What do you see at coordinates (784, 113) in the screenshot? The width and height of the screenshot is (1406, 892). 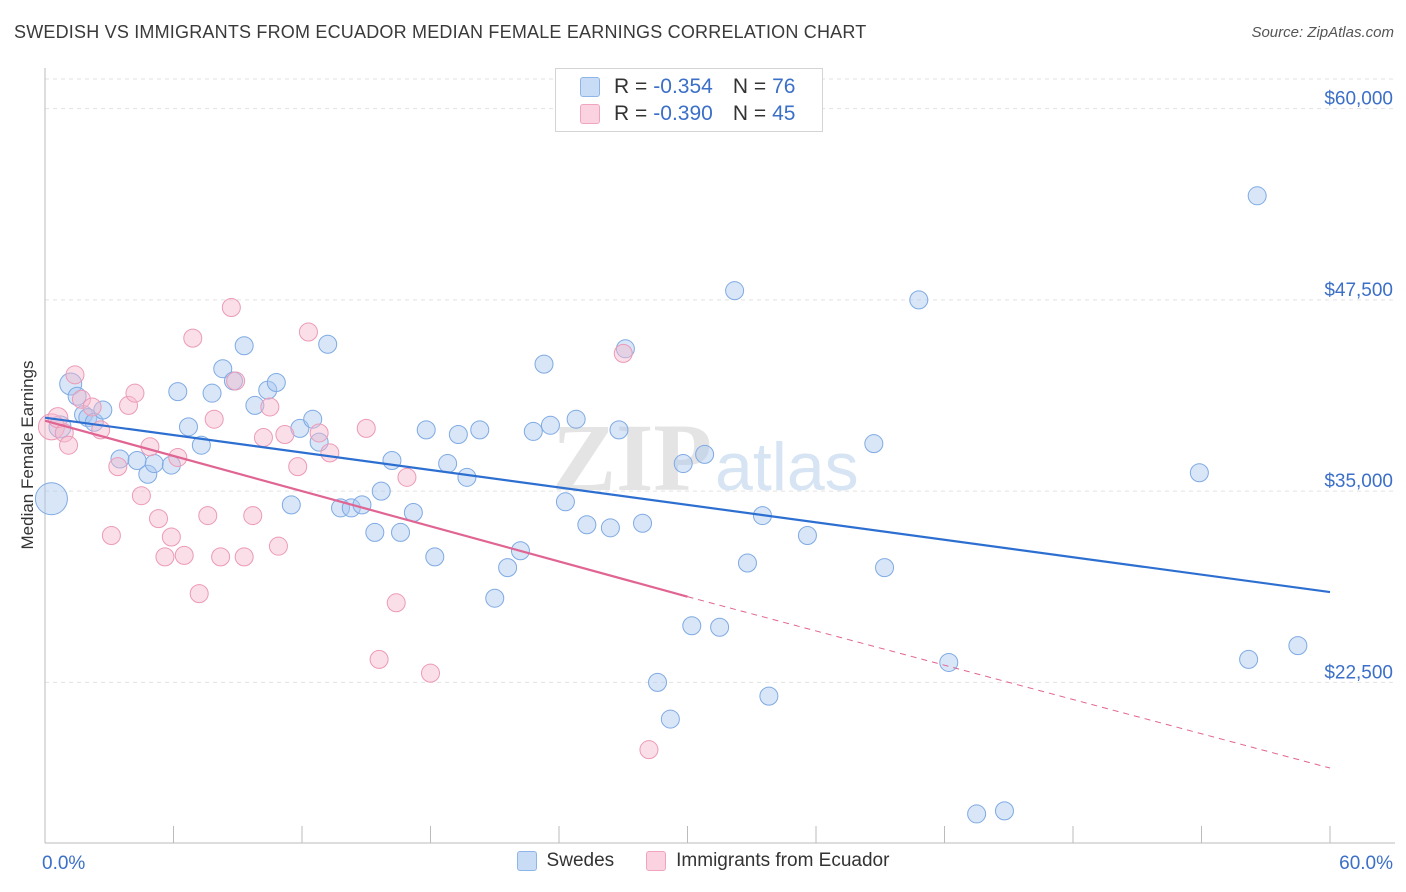 I see `legend-n-value: 45` at bounding box center [784, 113].